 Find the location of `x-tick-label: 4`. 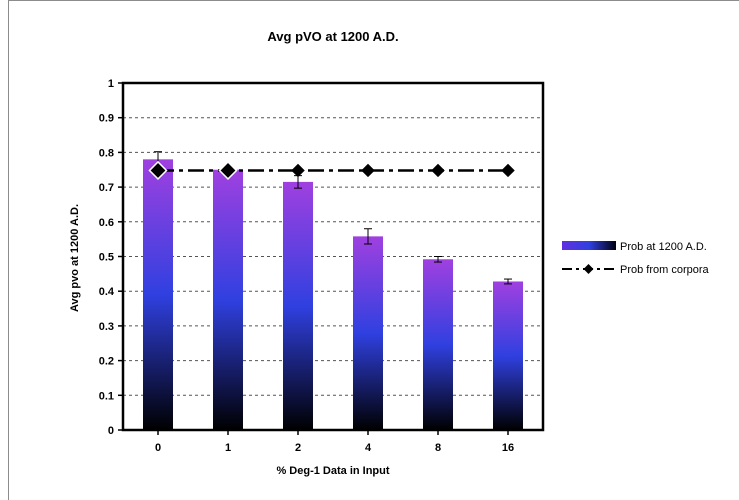

x-tick-label: 4 is located at coordinates (368, 448).